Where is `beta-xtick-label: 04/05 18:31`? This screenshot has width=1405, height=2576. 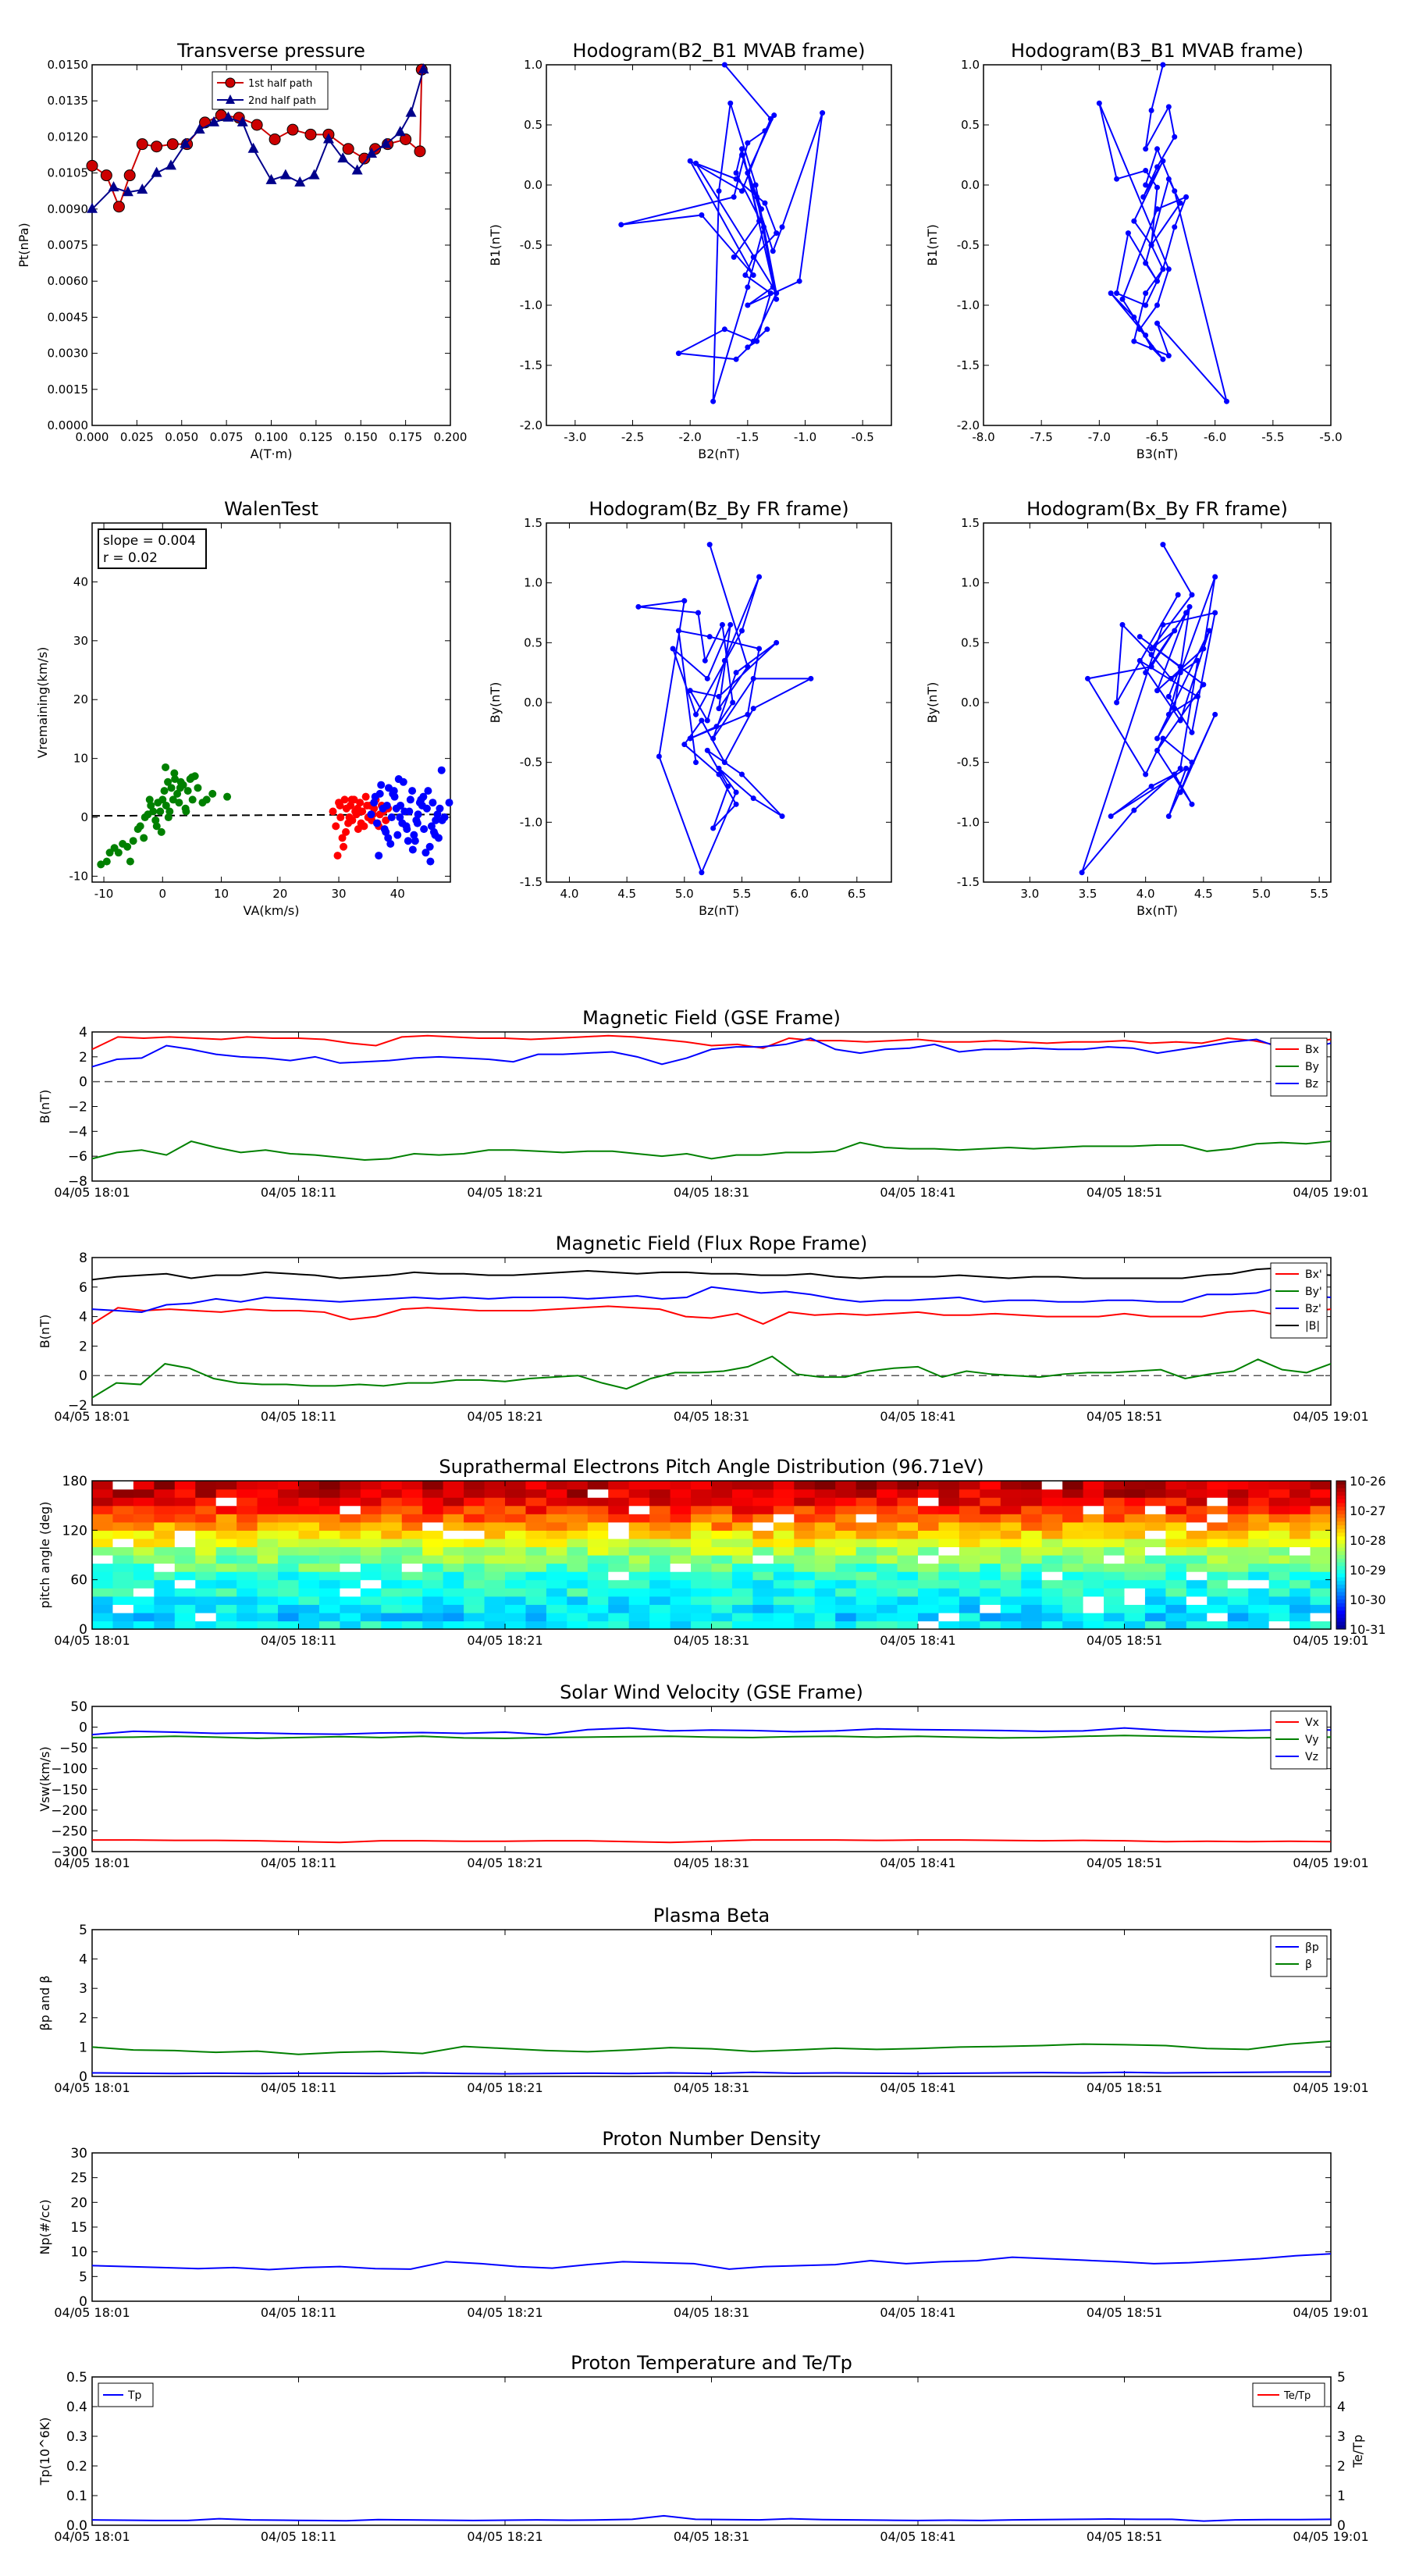
beta-xtick-label: 04/05 18:31 is located at coordinates (712, 2087).